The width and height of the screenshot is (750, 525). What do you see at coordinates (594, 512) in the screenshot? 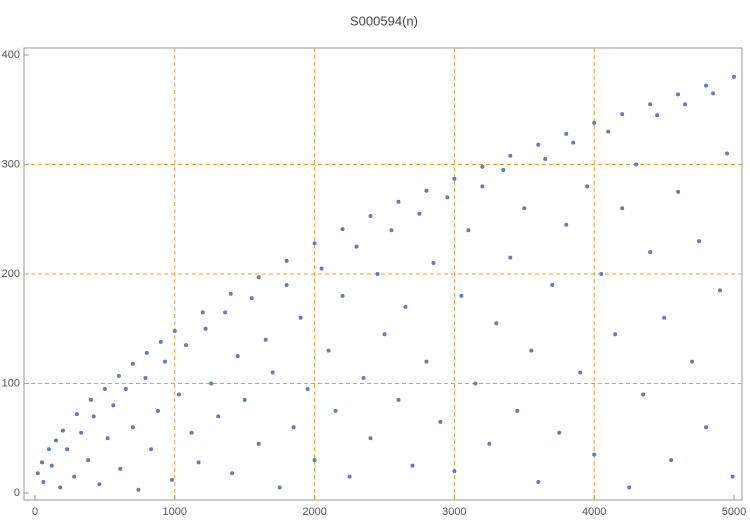
I see `x-tick-label: 4000` at bounding box center [594, 512].